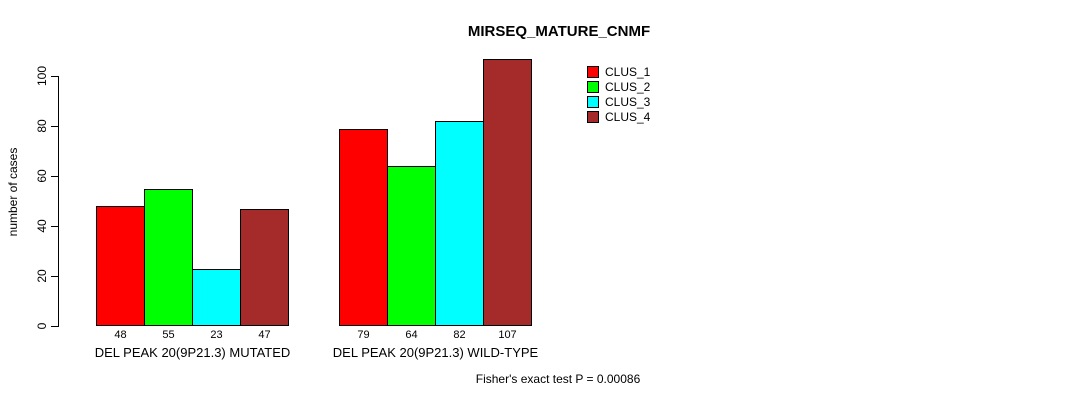 This screenshot has width=1090, height=400. What do you see at coordinates (168, 335) in the screenshot?
I see `bar-value-label: 55` at bounding box center [168, 335].